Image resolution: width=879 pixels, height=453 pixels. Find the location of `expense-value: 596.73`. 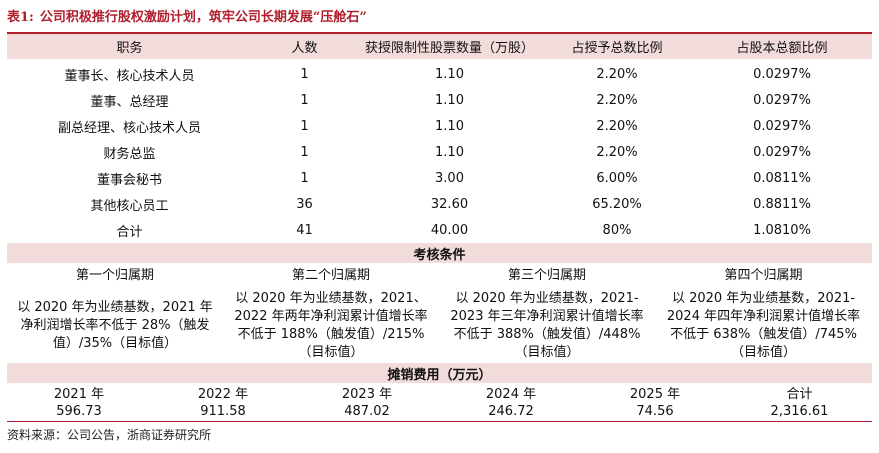

expense-value: 596.73 is located at coordinates (79, 411).